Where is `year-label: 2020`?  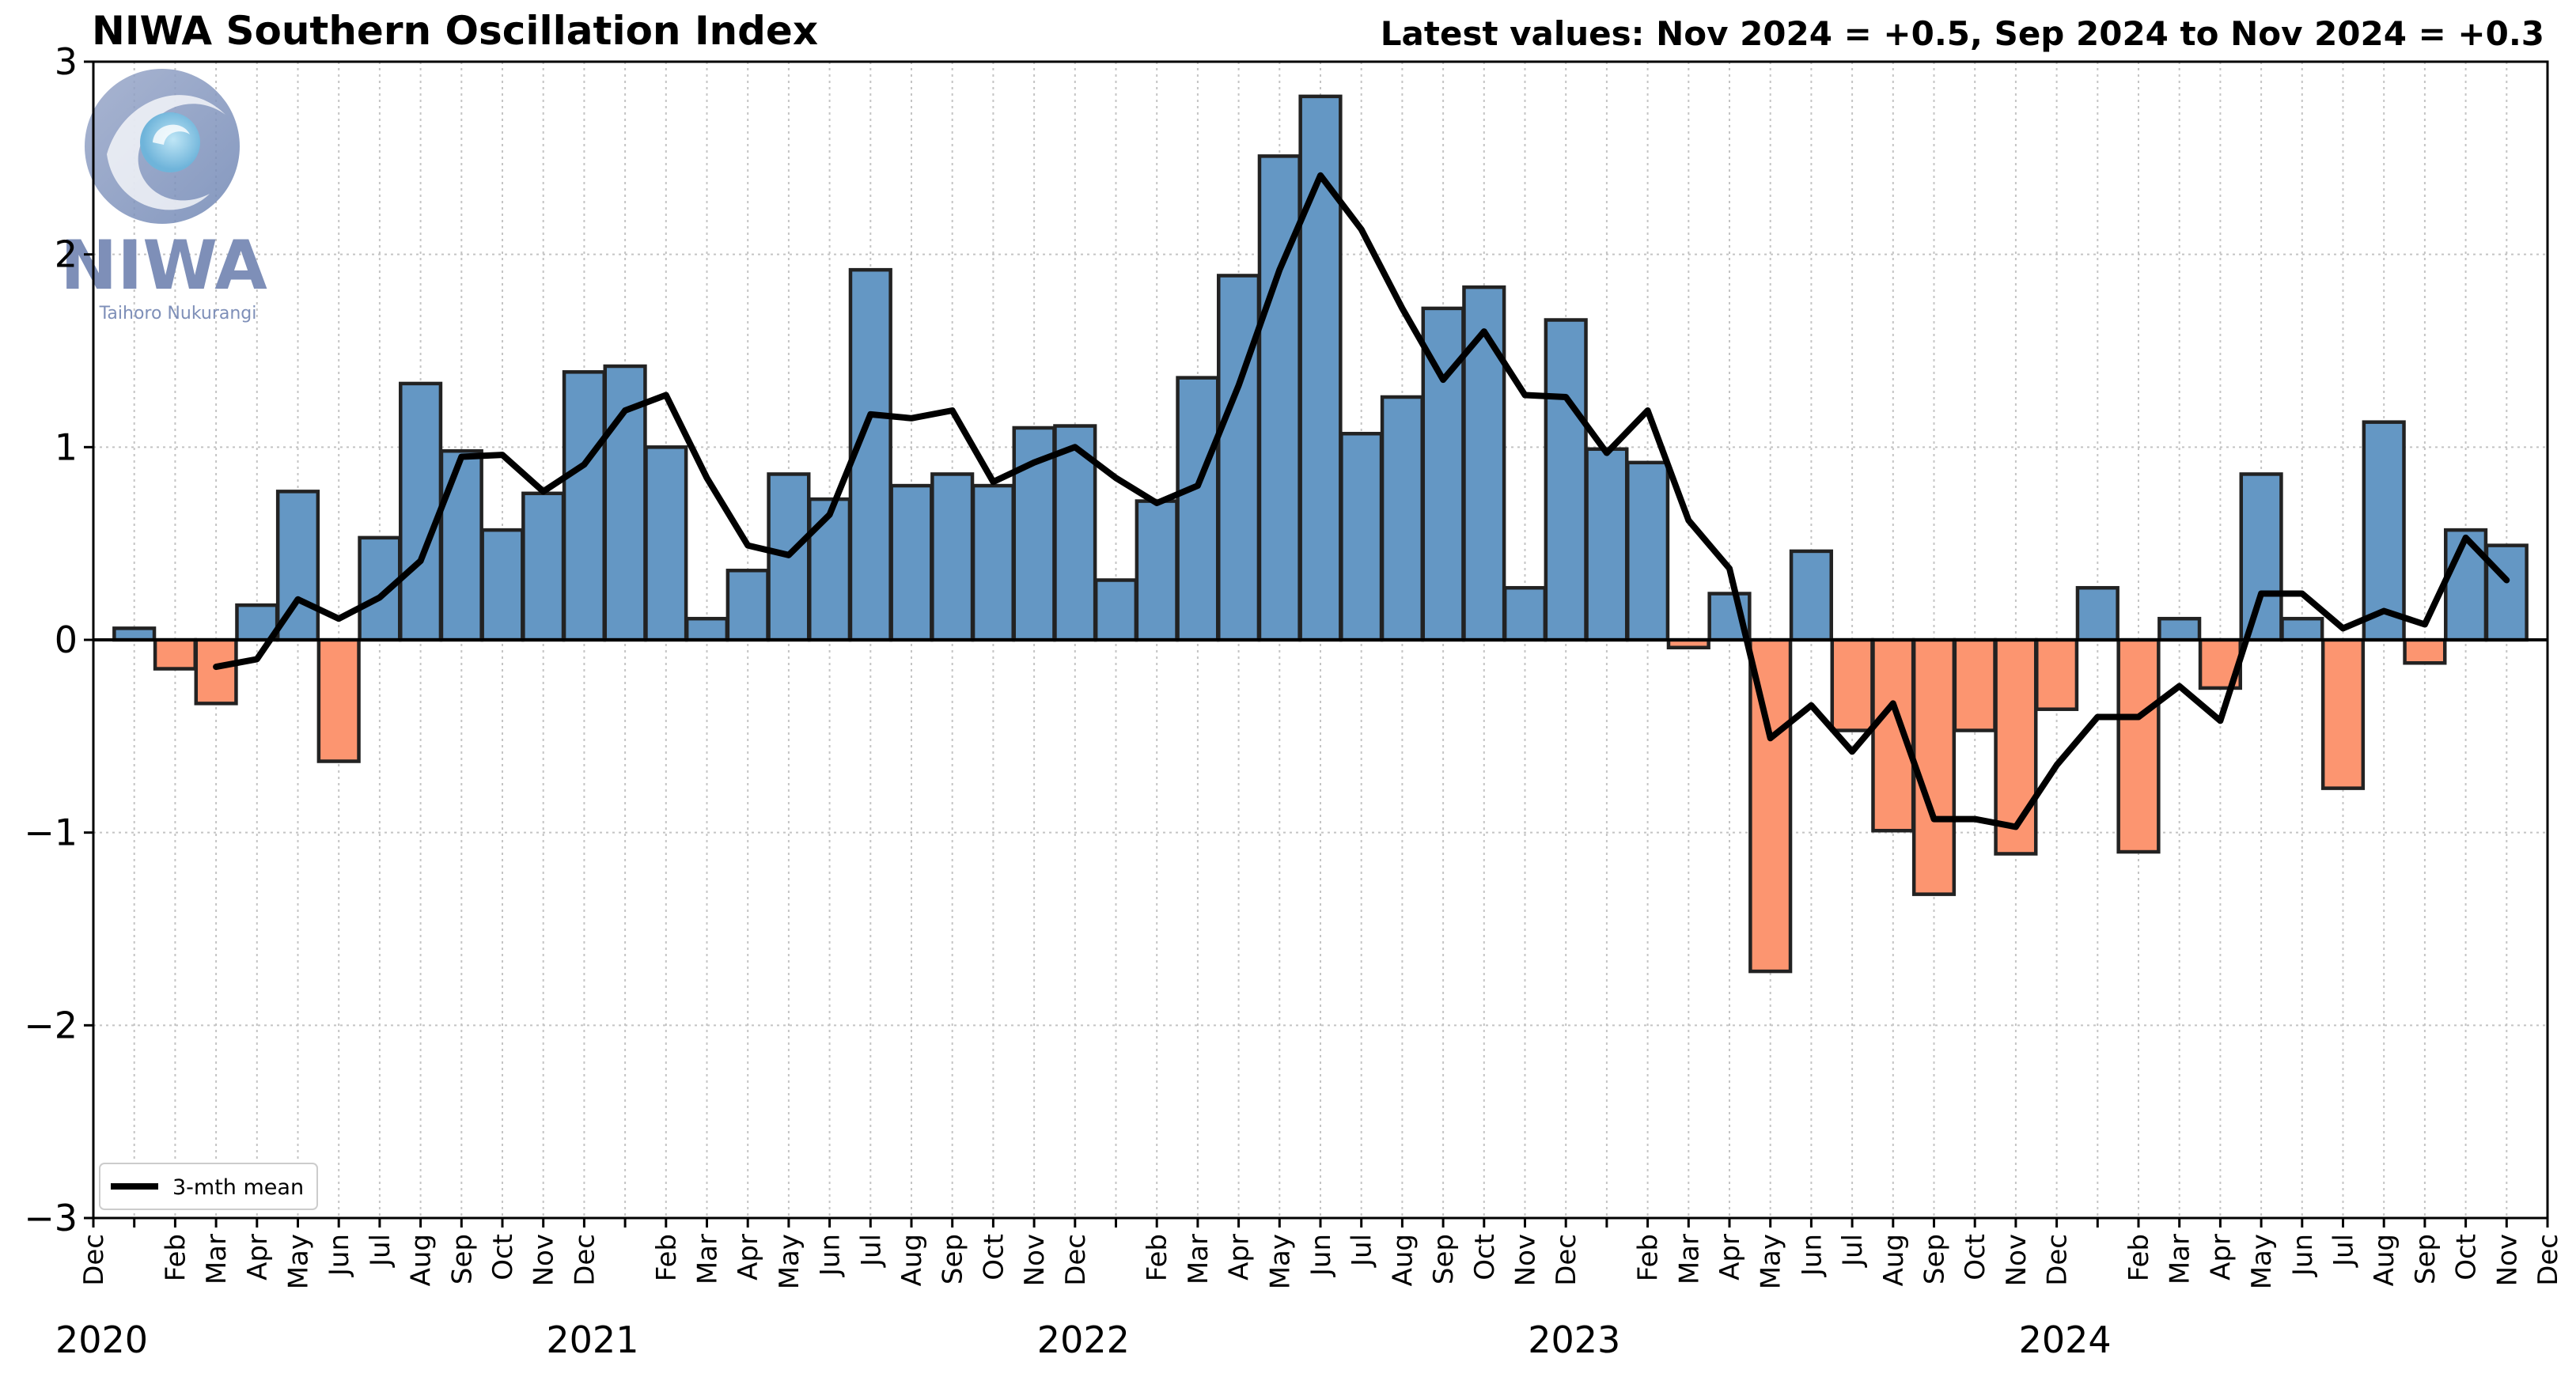
year-label: 2020 is located at coordinates (101, 1339).